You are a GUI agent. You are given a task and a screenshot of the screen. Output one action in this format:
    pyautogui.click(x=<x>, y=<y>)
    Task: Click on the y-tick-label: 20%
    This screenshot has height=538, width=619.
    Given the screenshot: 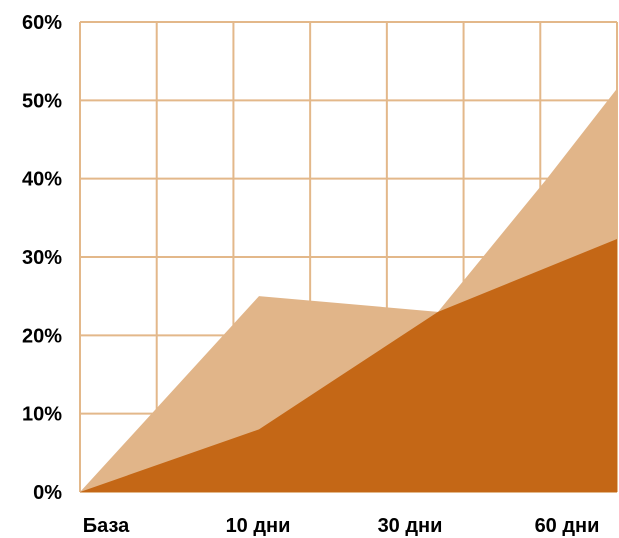 What is the action you would take?
    pyautogui.click(x=42, y=336)
    